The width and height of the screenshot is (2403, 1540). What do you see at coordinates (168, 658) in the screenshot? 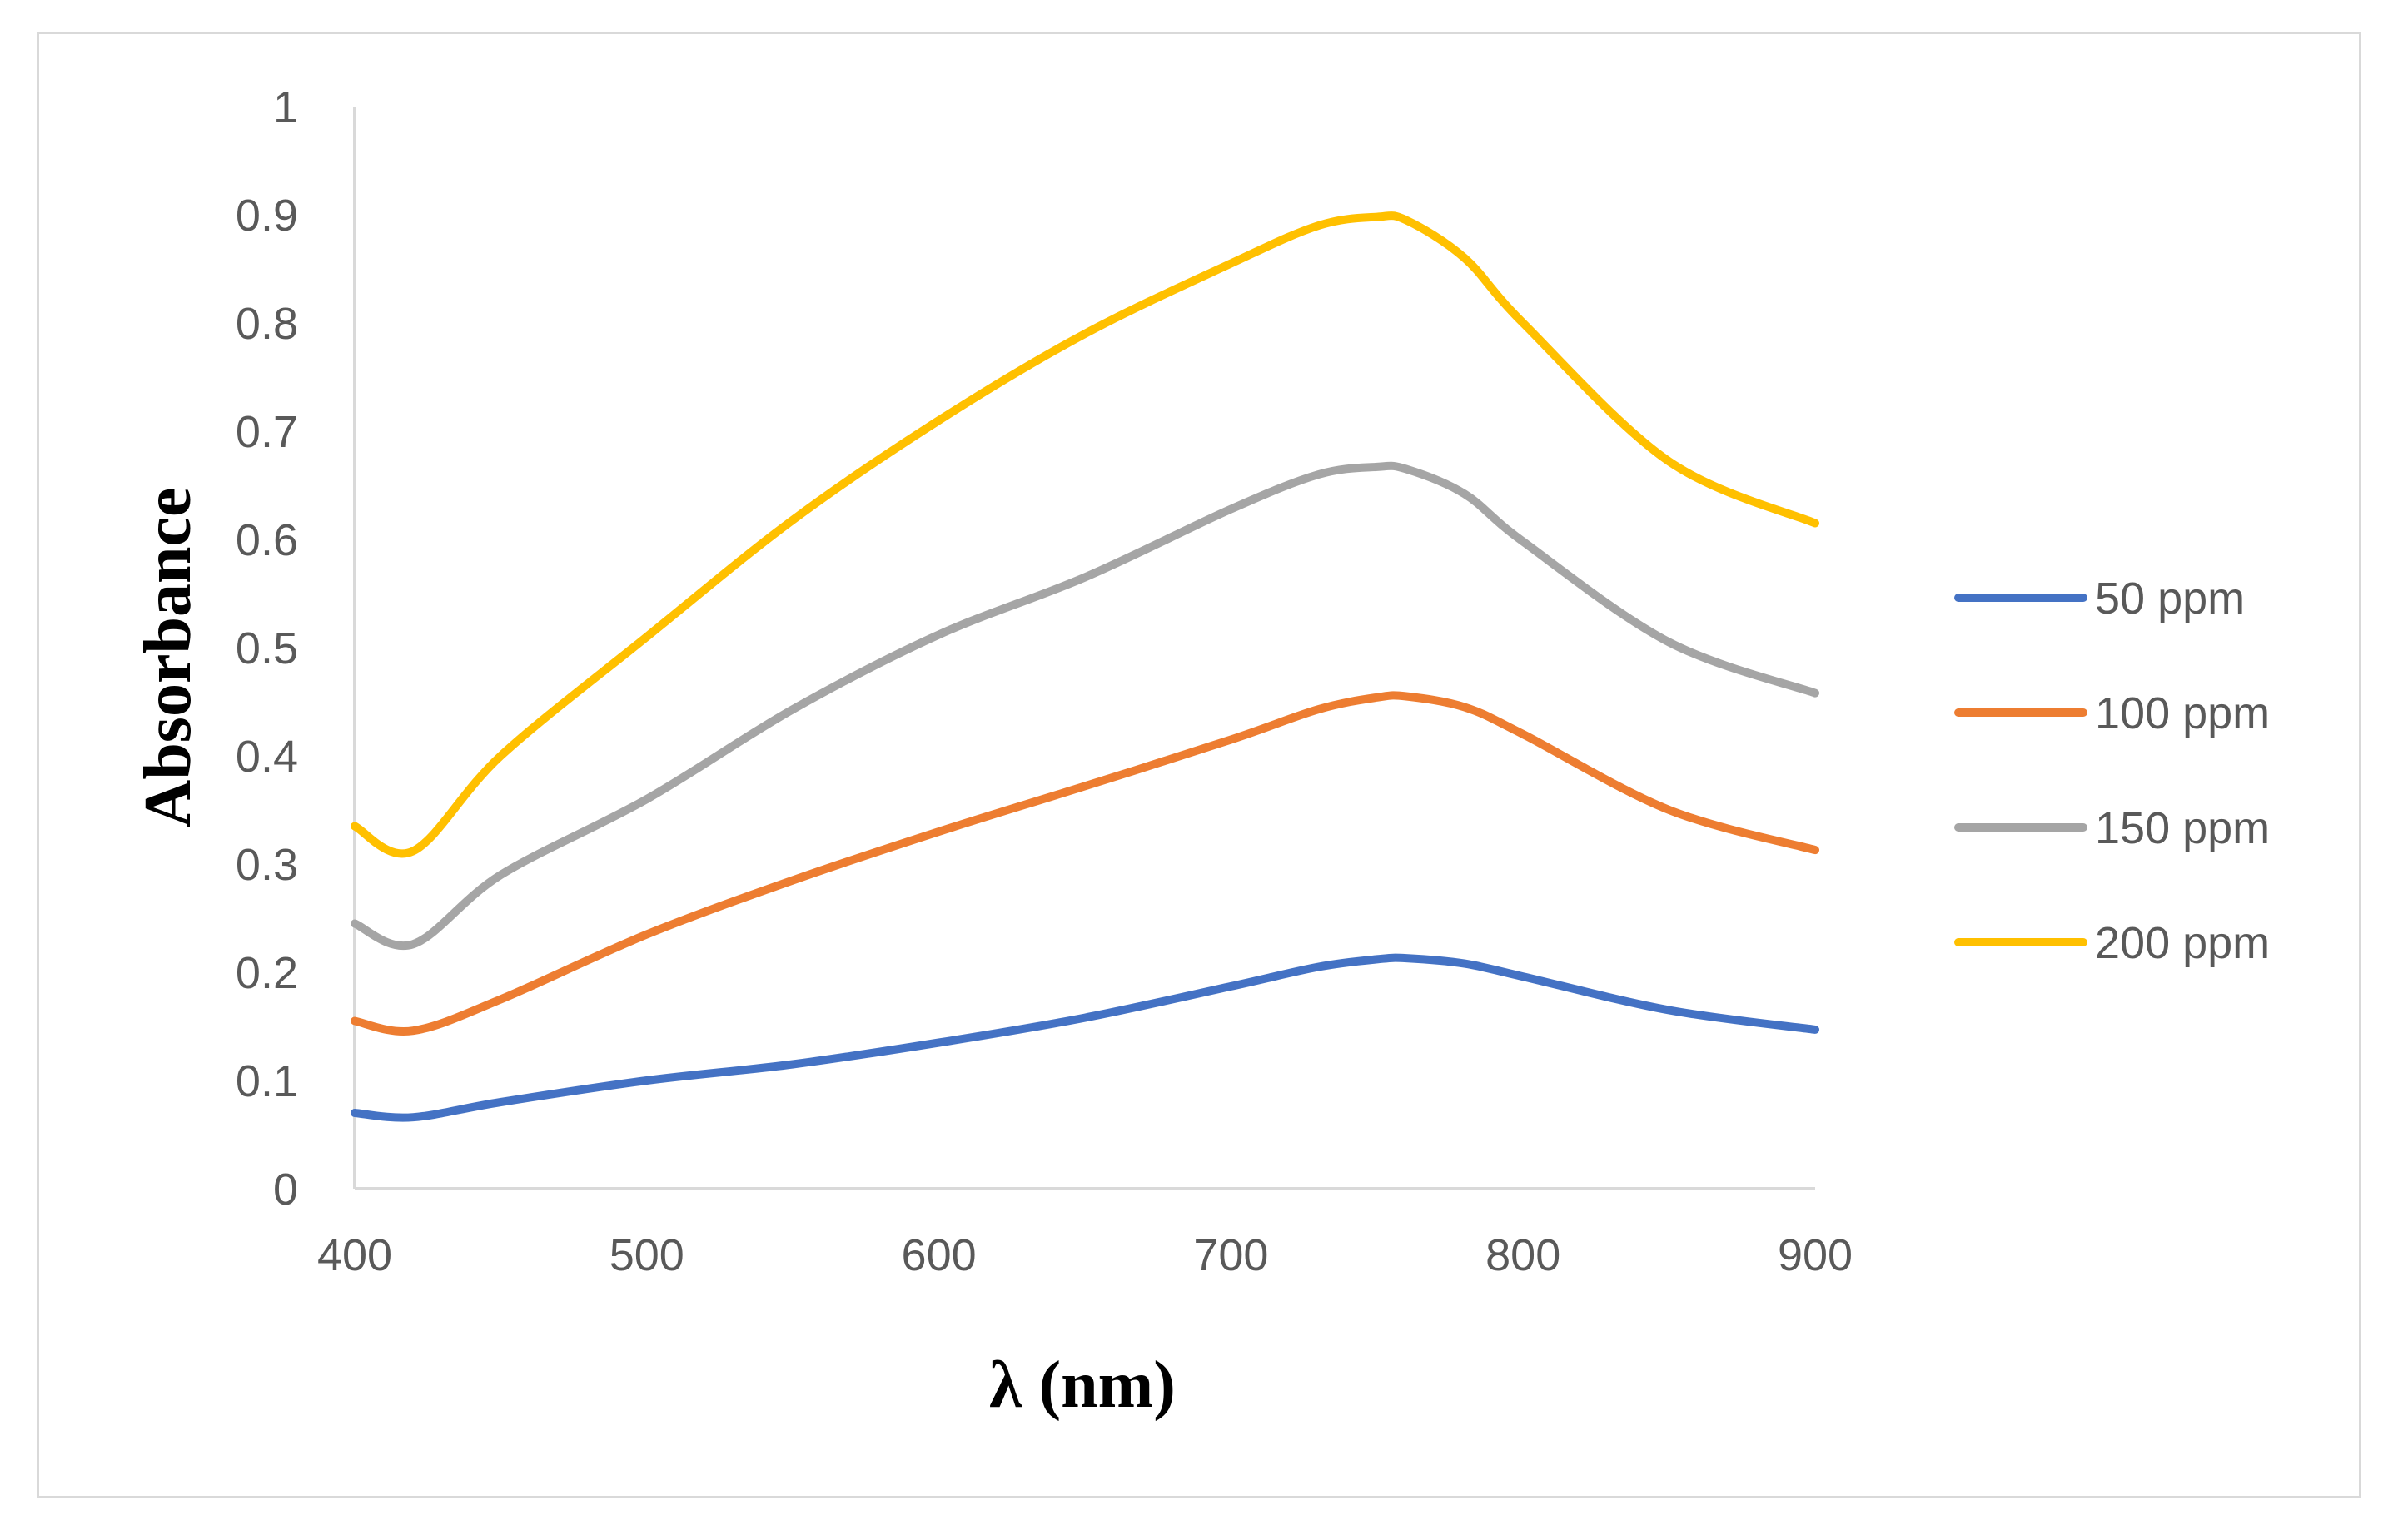
I see `y-axis-title: Absorbance` at bounding box center [168, 658].